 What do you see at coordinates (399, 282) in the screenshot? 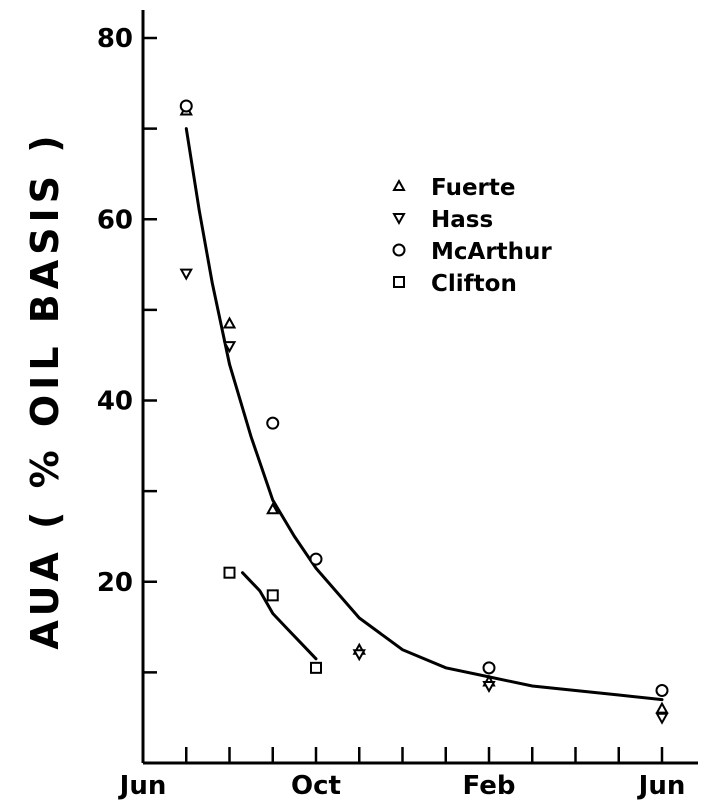
I see `legend-marker-clifton` at bounding box center [399, 282].